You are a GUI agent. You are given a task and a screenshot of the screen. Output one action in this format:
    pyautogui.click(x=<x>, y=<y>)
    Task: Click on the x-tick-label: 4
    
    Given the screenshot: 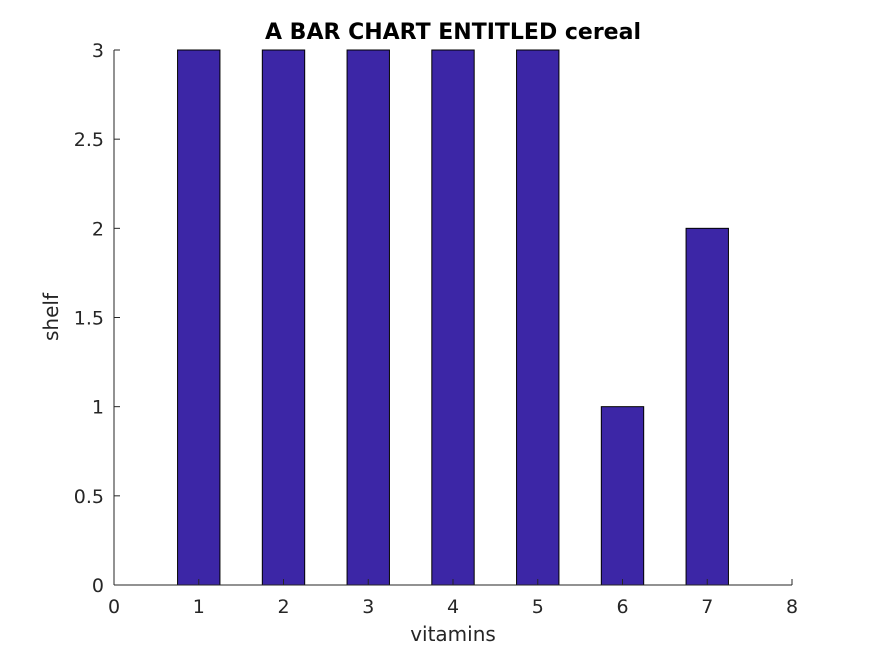 What is the action you would take?
    pyautogui.click(x=453, y=607)
    